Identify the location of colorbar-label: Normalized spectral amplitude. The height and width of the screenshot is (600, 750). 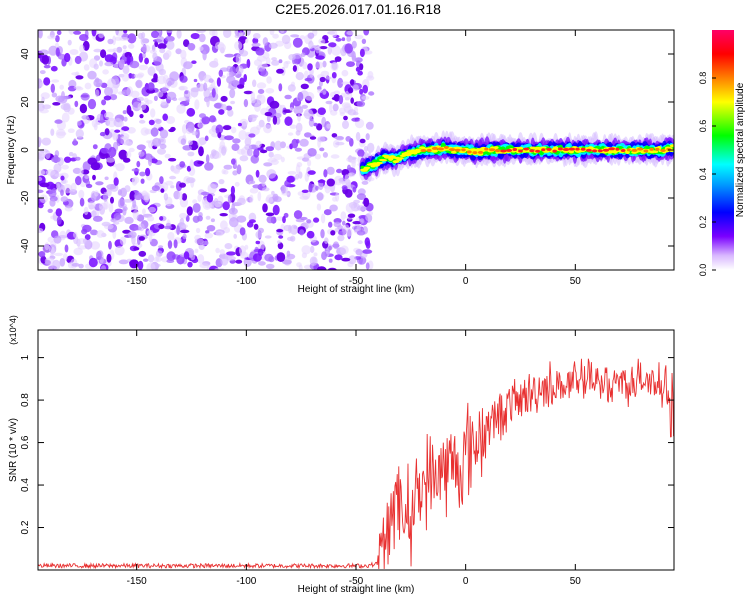
(740, 149).